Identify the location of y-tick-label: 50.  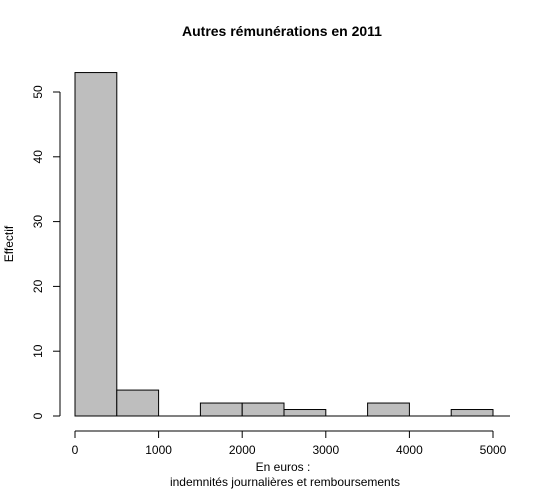
(38, 92).